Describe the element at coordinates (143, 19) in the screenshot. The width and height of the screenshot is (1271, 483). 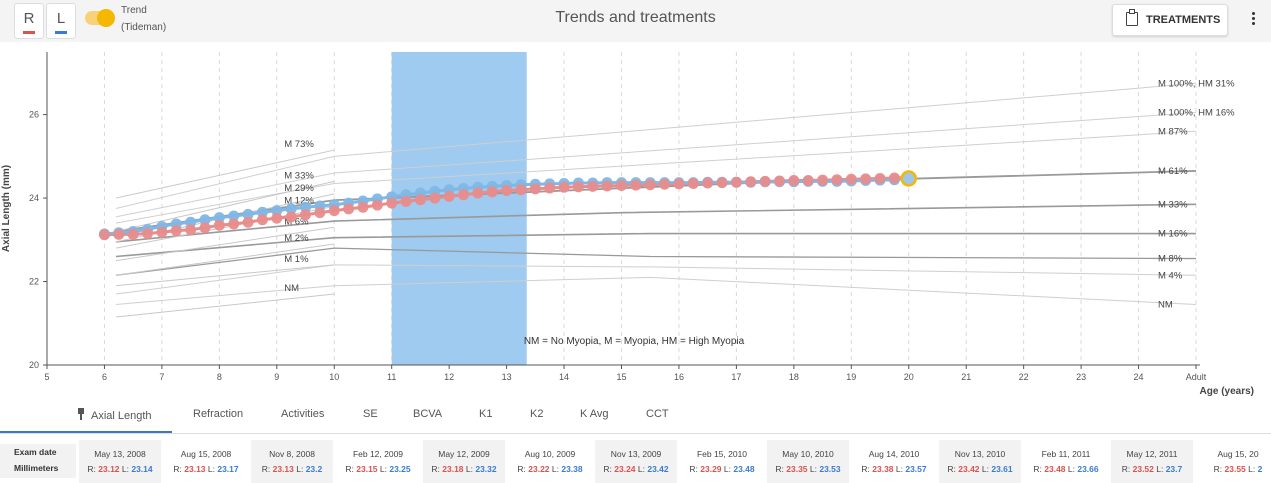
I see `trend-label: Trend (Tideman)` at that location.